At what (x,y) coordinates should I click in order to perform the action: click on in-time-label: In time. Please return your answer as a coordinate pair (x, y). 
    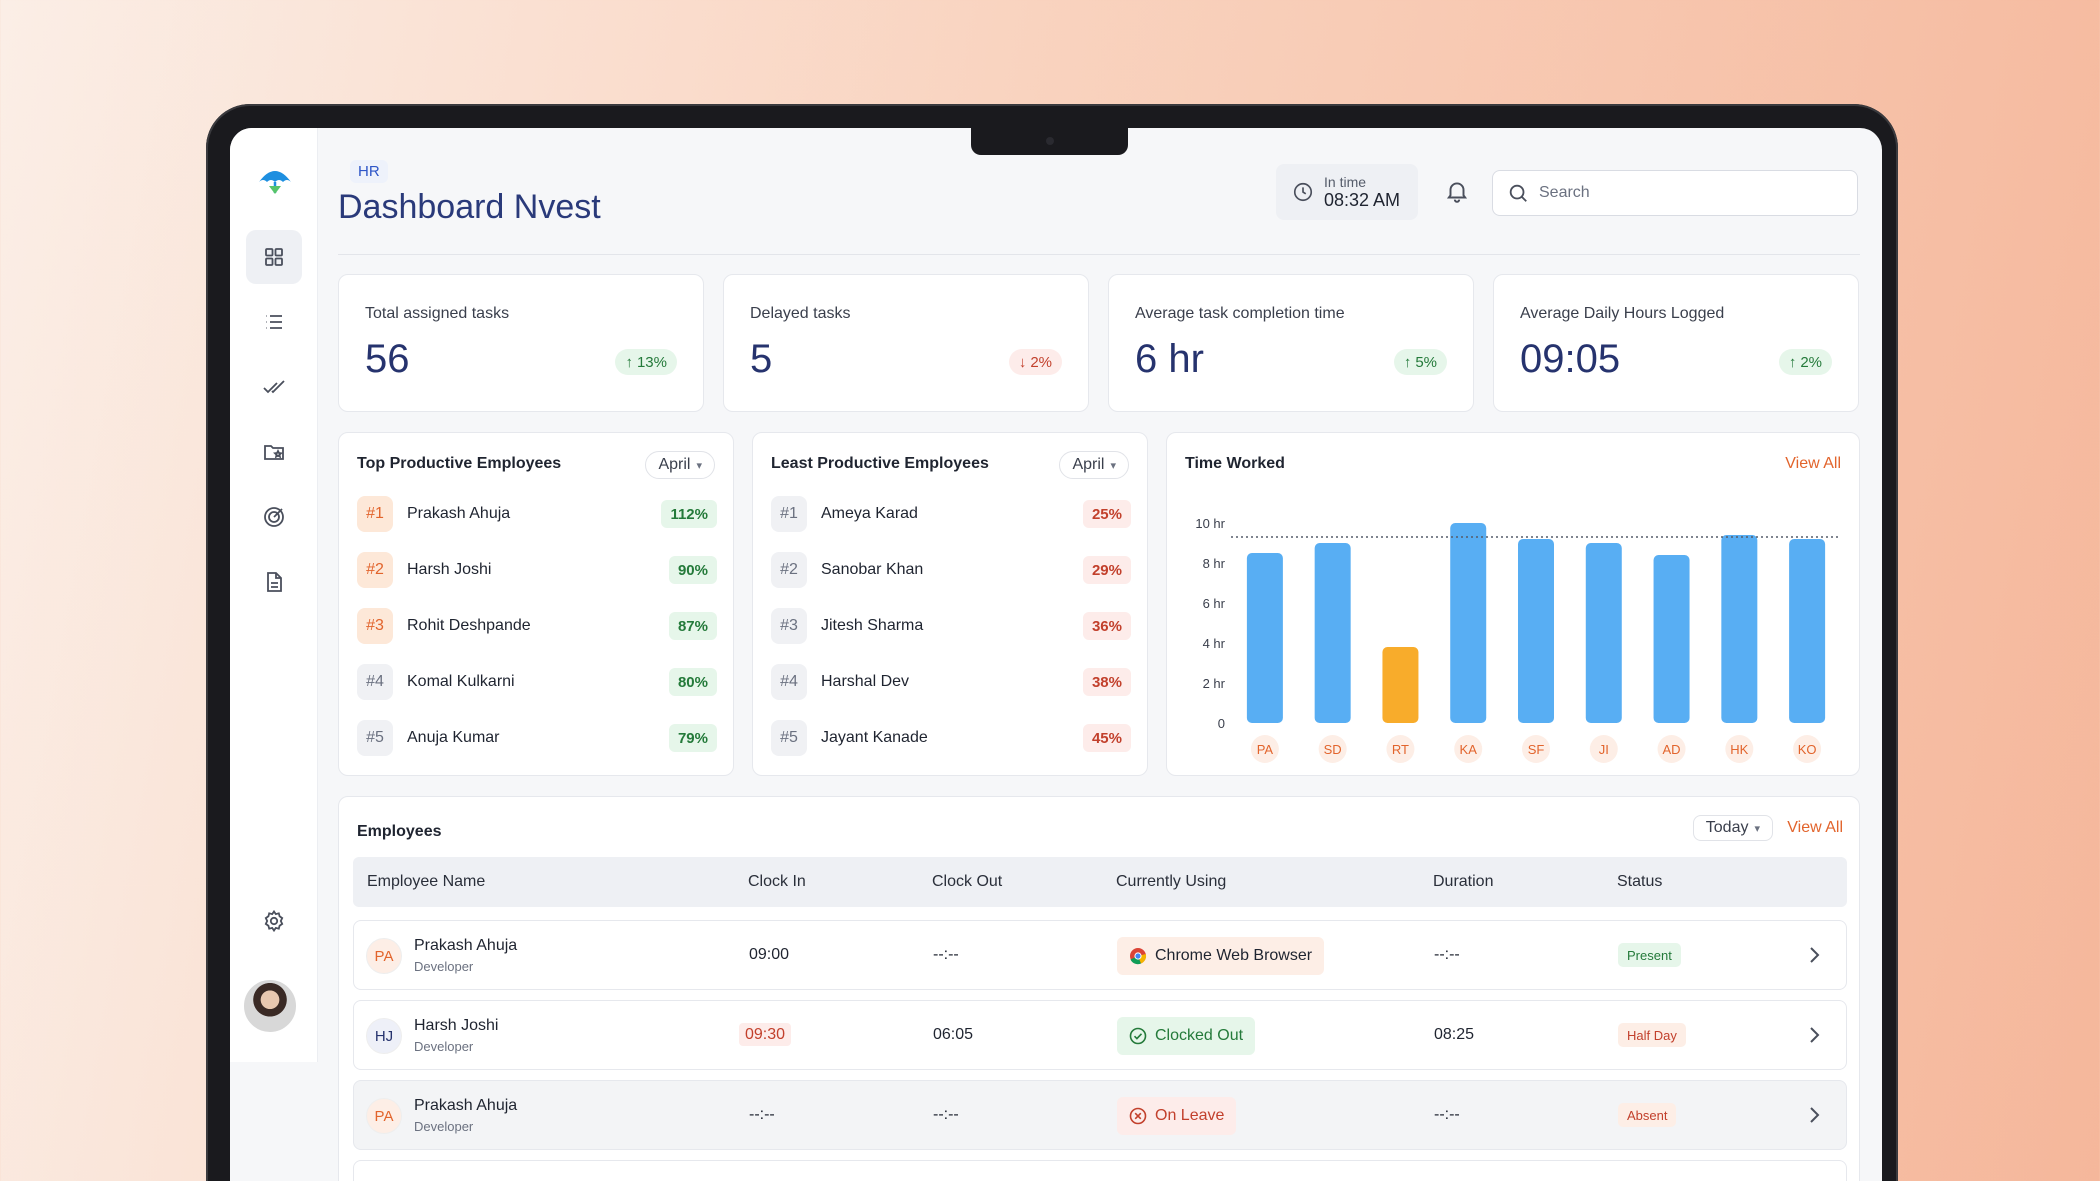
    Looking at the image, I should click on (1345, 181).